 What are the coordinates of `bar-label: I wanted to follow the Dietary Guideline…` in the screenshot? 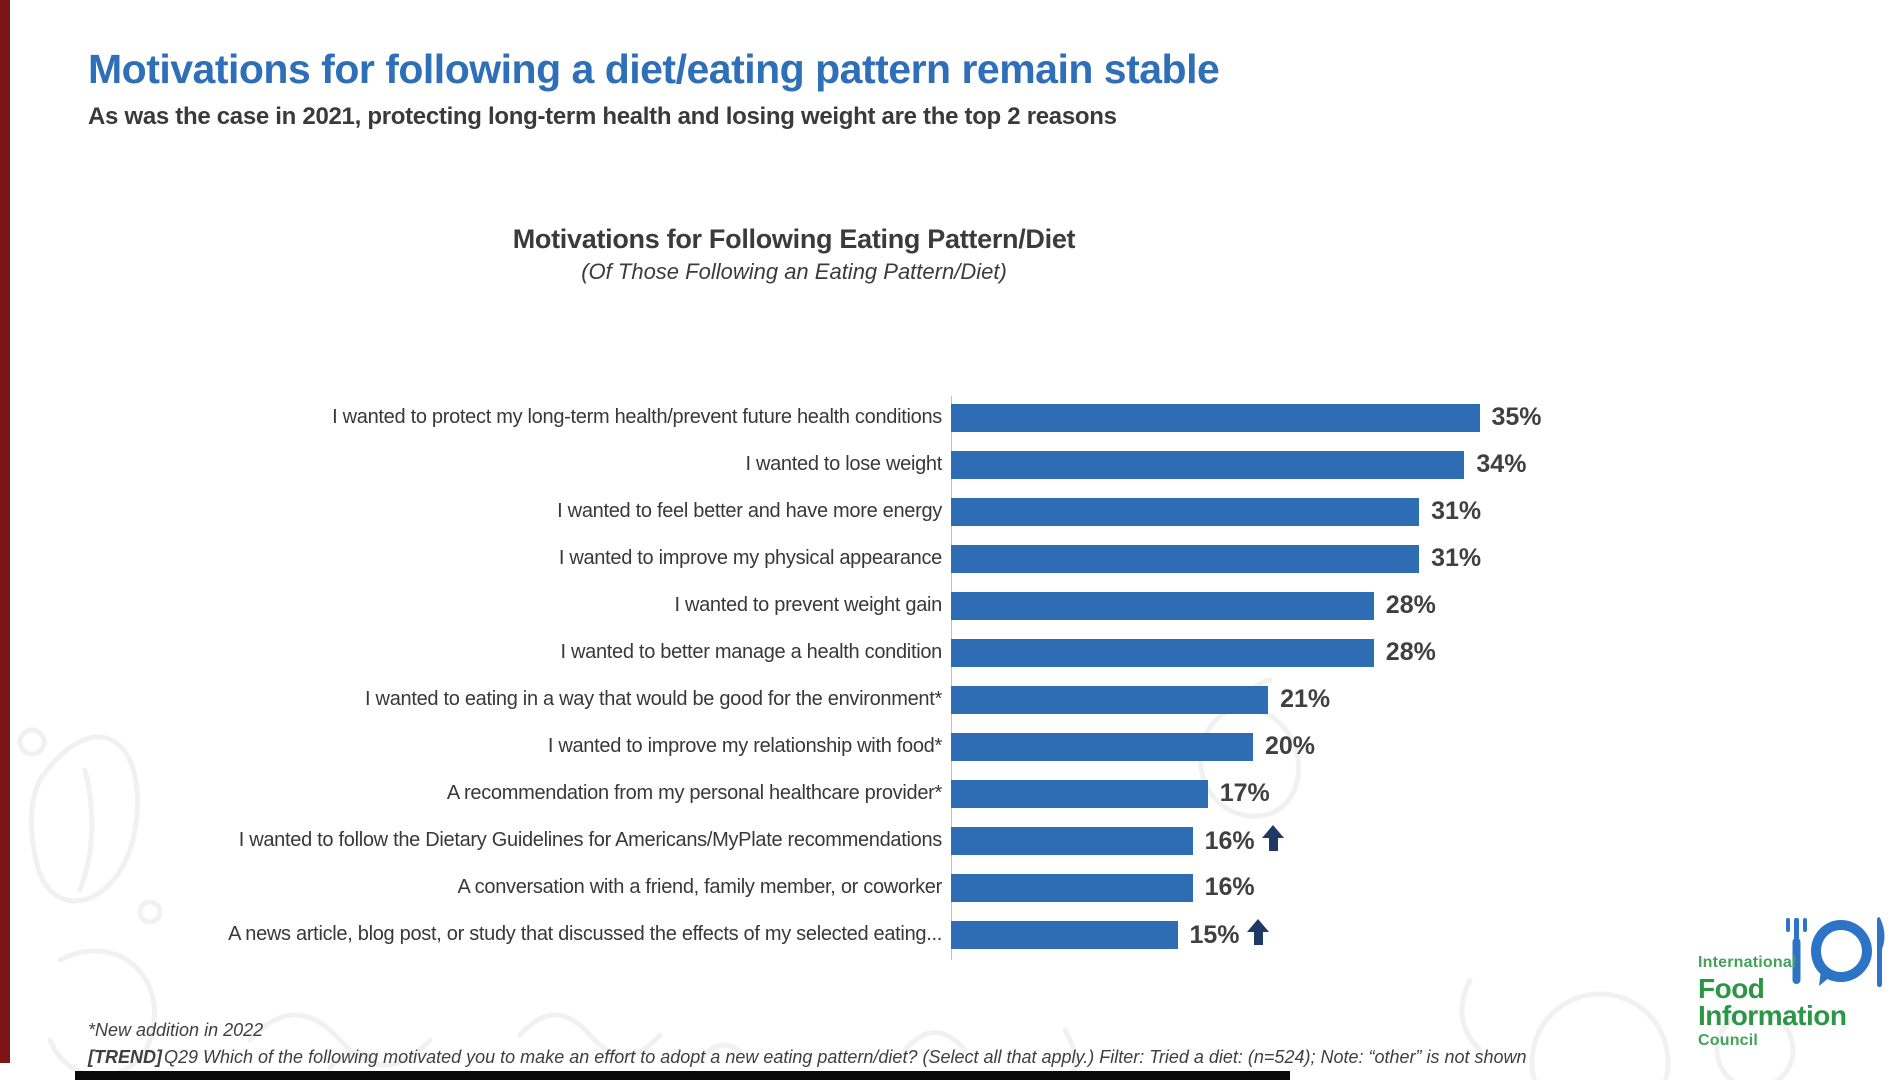 It's located at (590, 840).